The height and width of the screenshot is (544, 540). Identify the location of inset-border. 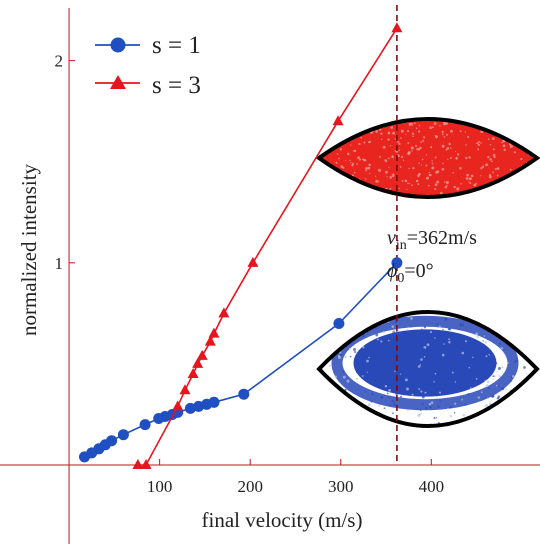
(428, 369).